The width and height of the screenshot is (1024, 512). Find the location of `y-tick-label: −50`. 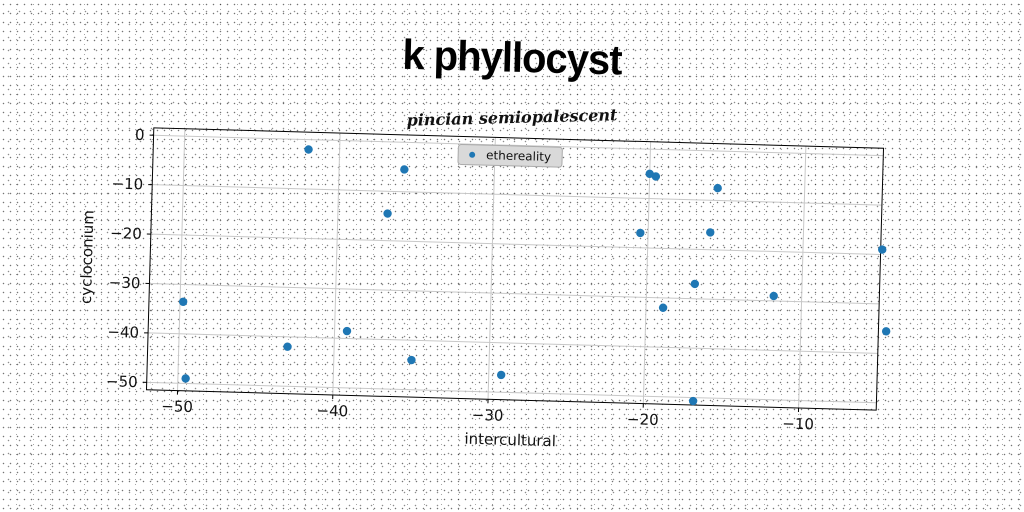

y-tick-label: −50 is located at coordinates (122, 381).